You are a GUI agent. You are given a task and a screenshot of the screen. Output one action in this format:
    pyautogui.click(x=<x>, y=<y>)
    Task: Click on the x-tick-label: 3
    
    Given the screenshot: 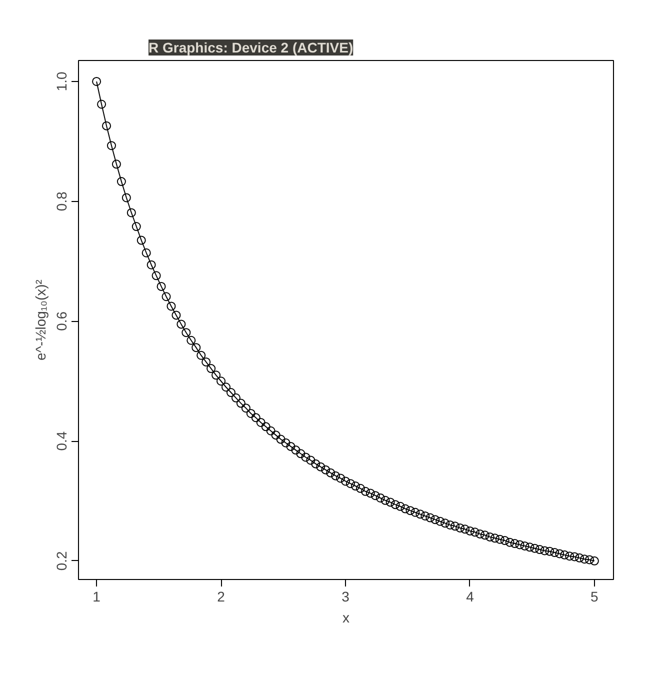 What is the action you would take?
    pyautogui.click(x=346, y=596)
    